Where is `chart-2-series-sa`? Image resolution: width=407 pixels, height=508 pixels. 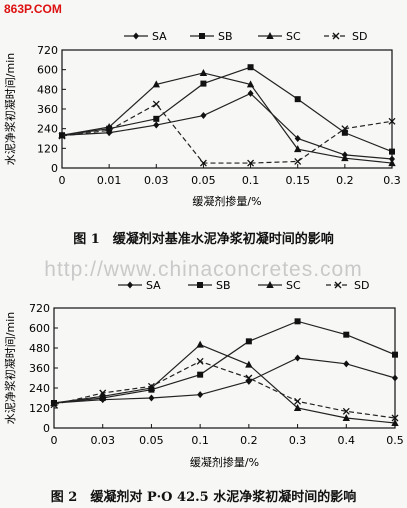 chart-2-series-sa is located at coordinates (224, 380).